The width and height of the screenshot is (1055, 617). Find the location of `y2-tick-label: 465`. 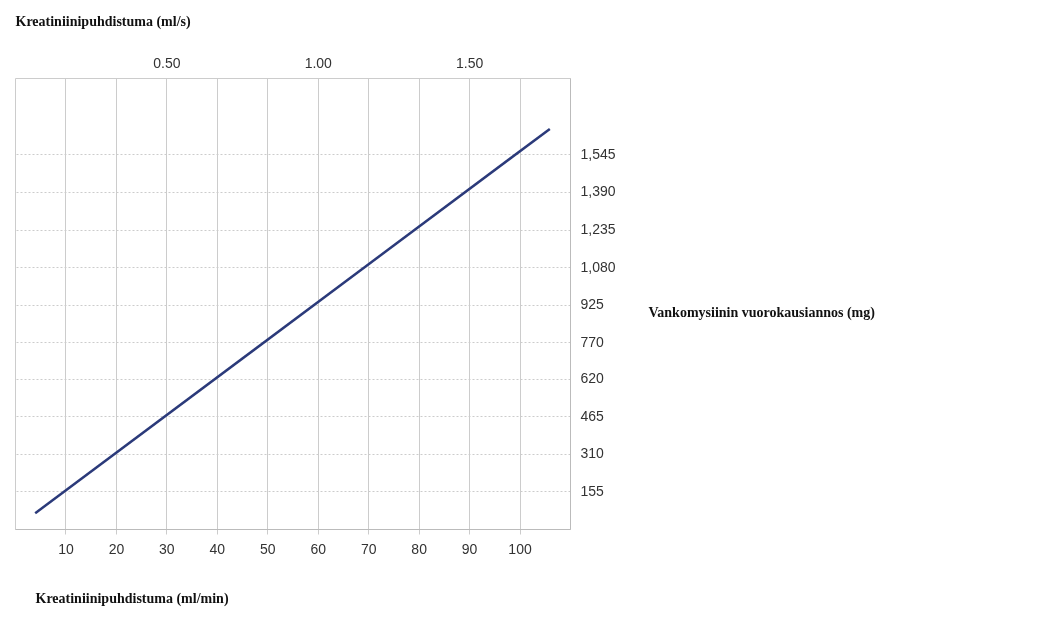

y2-tick-label: 465 is located at coordinates (592, 415).